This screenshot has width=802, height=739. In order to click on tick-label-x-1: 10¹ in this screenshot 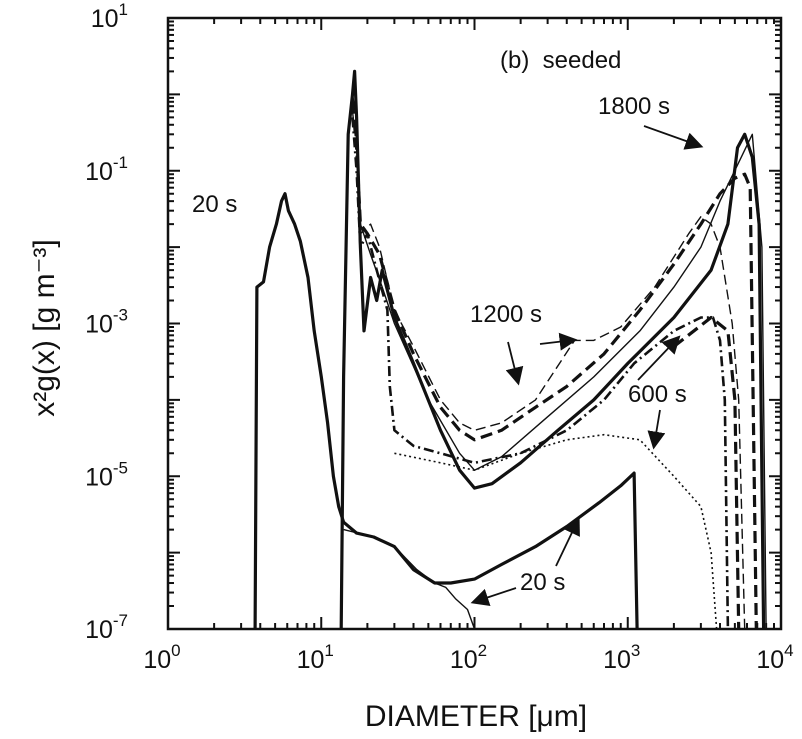, I will do `click(315, 657)`.